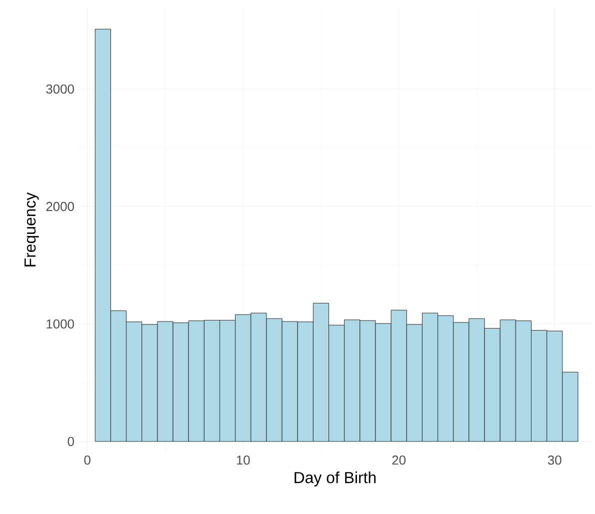 Image resolution: width=595 pixels, height=514 pixels. Describe the element at coordinates (31, 229) in the screenshot. I see `y-axis-title: Frequency` at that location.